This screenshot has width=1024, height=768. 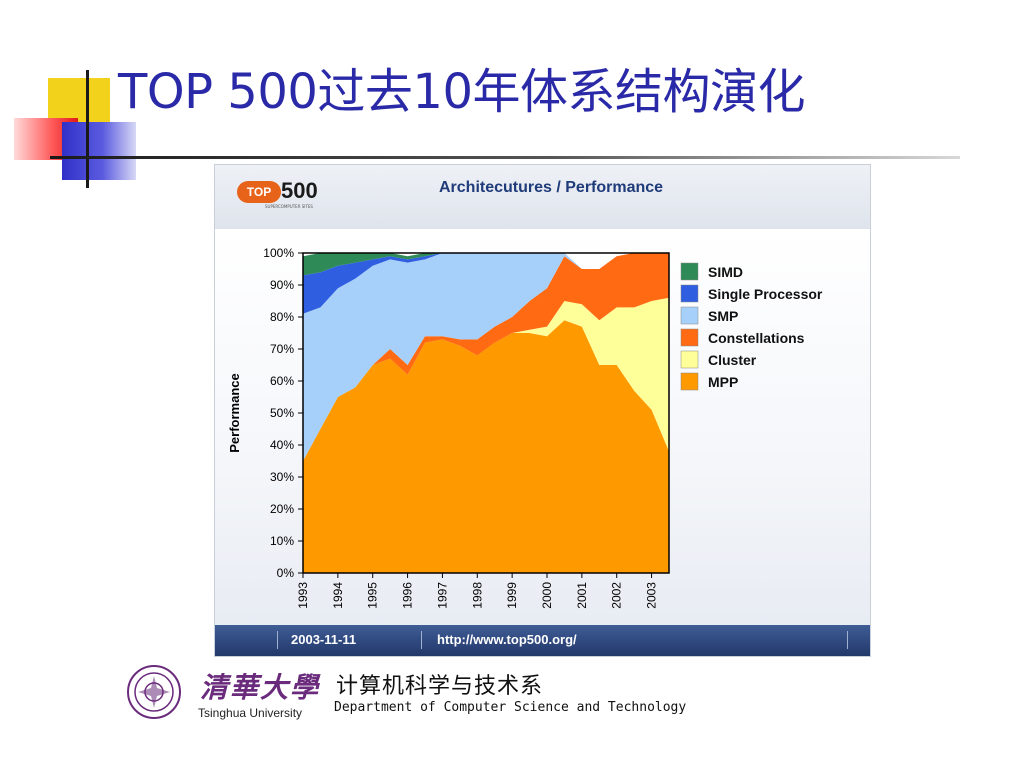 I want to click on legend-label: MPP, so click(x=723, y=382).